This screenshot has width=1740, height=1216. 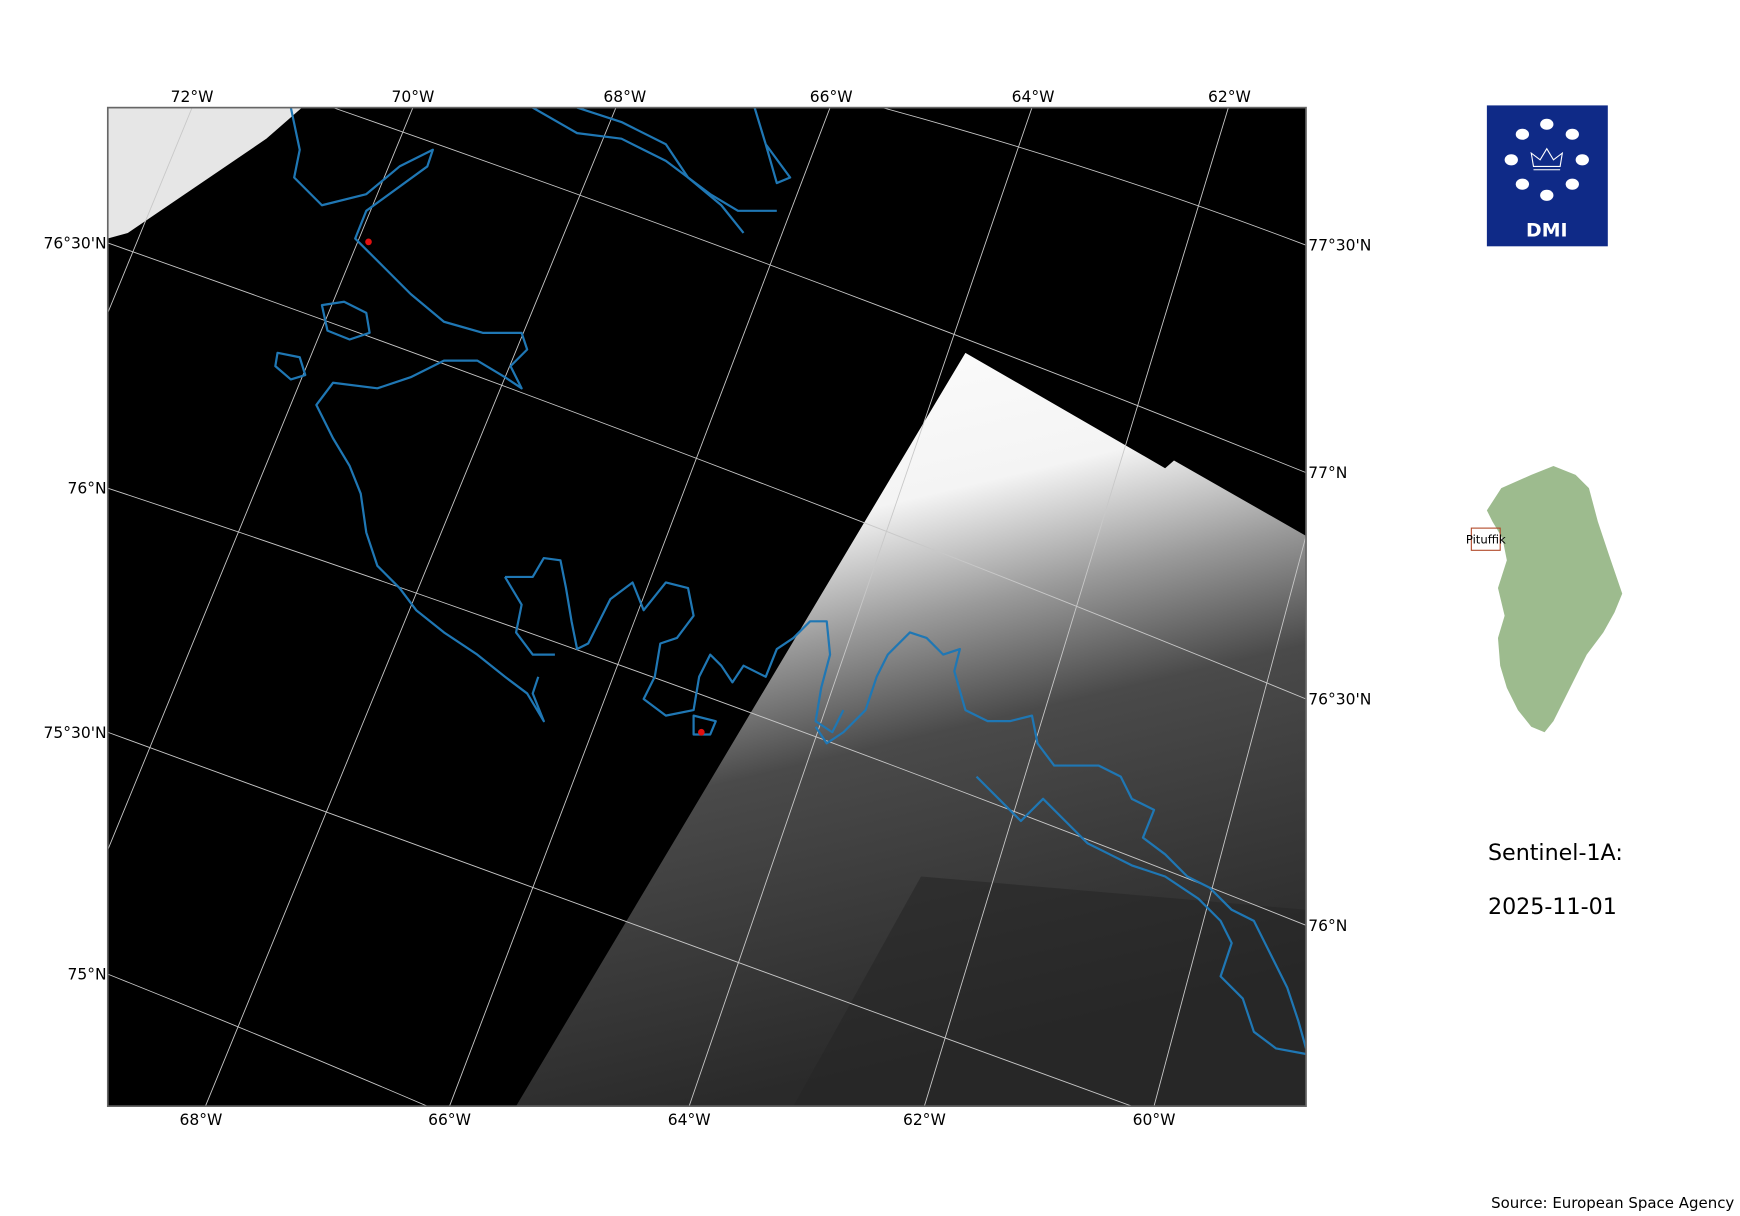 I want to click on bottom-lon-label: 64°W, so click(x=689, y=1120).